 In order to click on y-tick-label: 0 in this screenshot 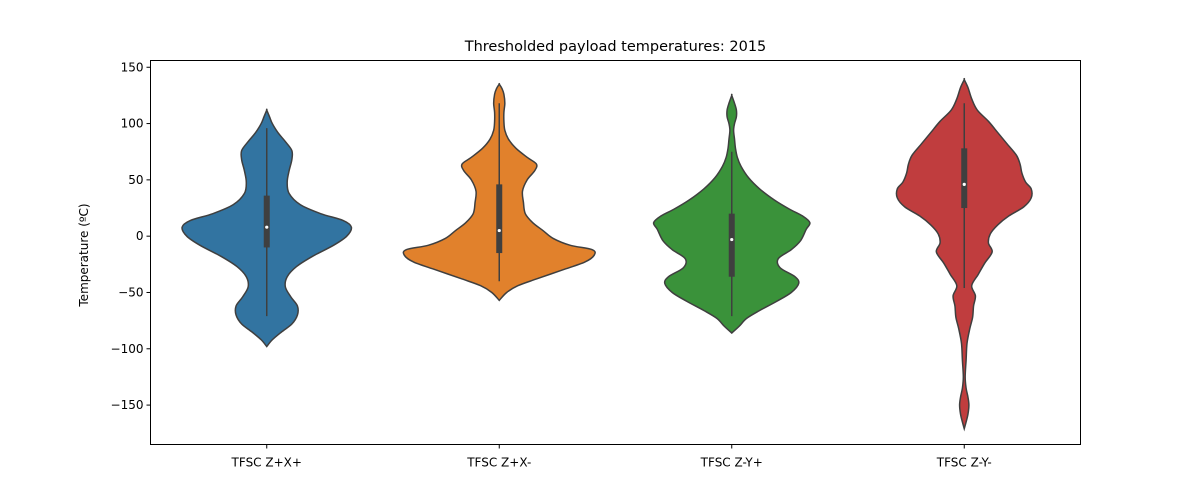, I will do `click(140, 236)`.